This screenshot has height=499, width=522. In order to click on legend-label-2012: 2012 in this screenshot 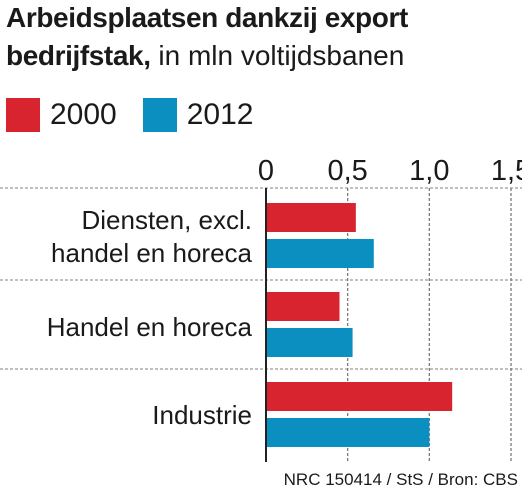, I will do `click(220, 114)`.